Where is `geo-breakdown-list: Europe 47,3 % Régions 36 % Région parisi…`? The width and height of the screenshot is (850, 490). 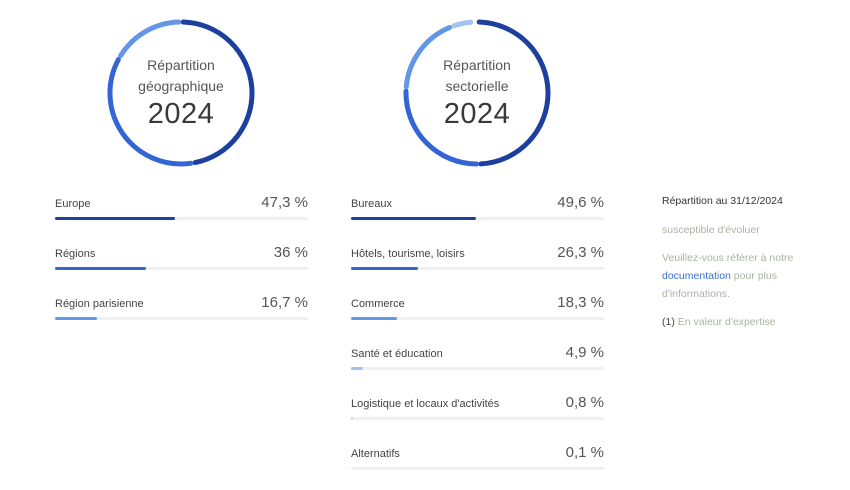 geo-breakdown-list: Europe 47,3 % Régions 36 % Région parisi… is located at coordinates (181, 265).